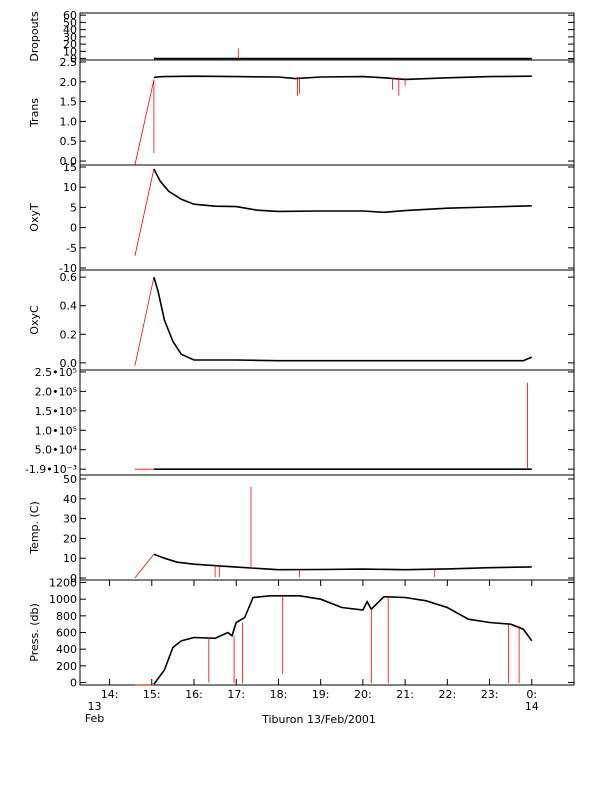  I want to click on panel-6: 50 40 30 20 10 0 Temp. (C), so click(301, 529).